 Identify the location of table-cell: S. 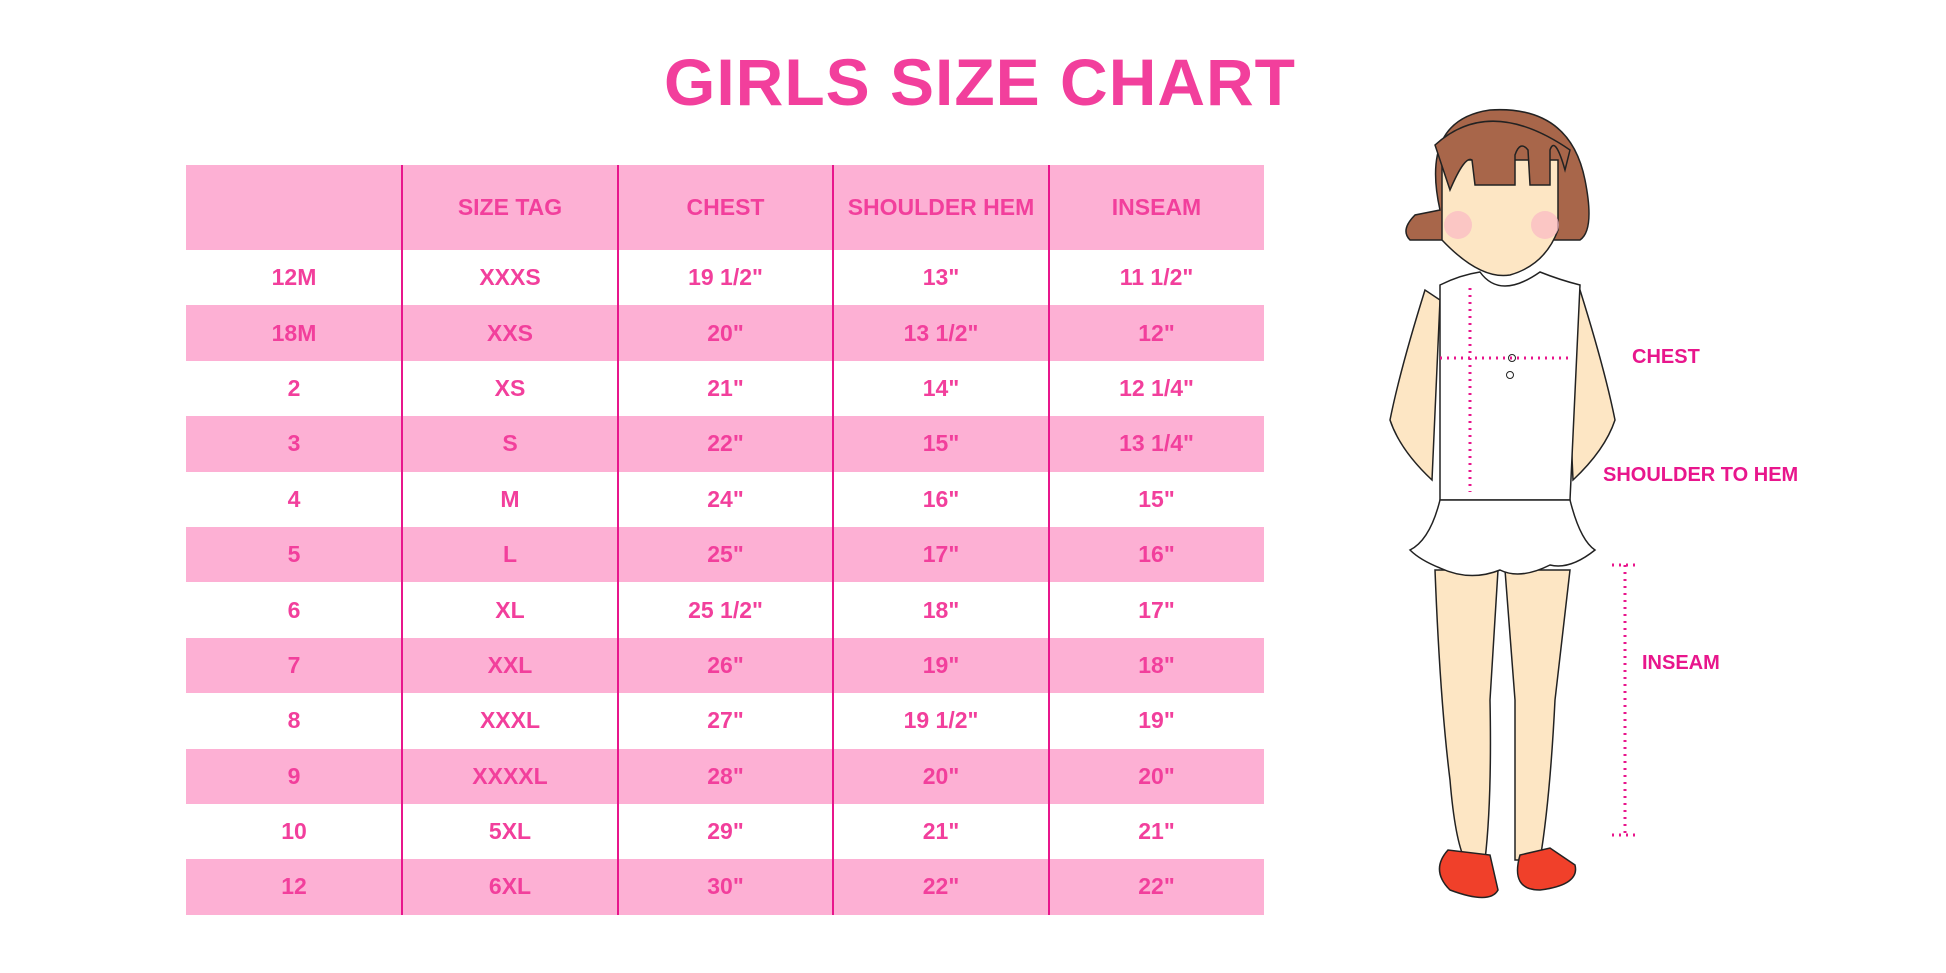
(510, 443).